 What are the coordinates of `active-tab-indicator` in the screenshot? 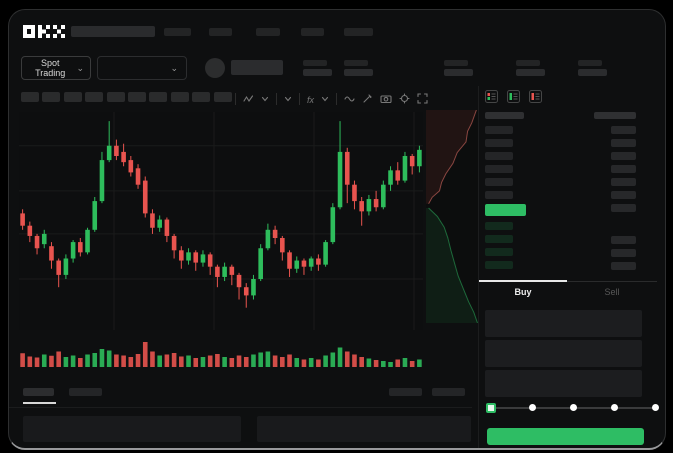 It's located at (523, 281).